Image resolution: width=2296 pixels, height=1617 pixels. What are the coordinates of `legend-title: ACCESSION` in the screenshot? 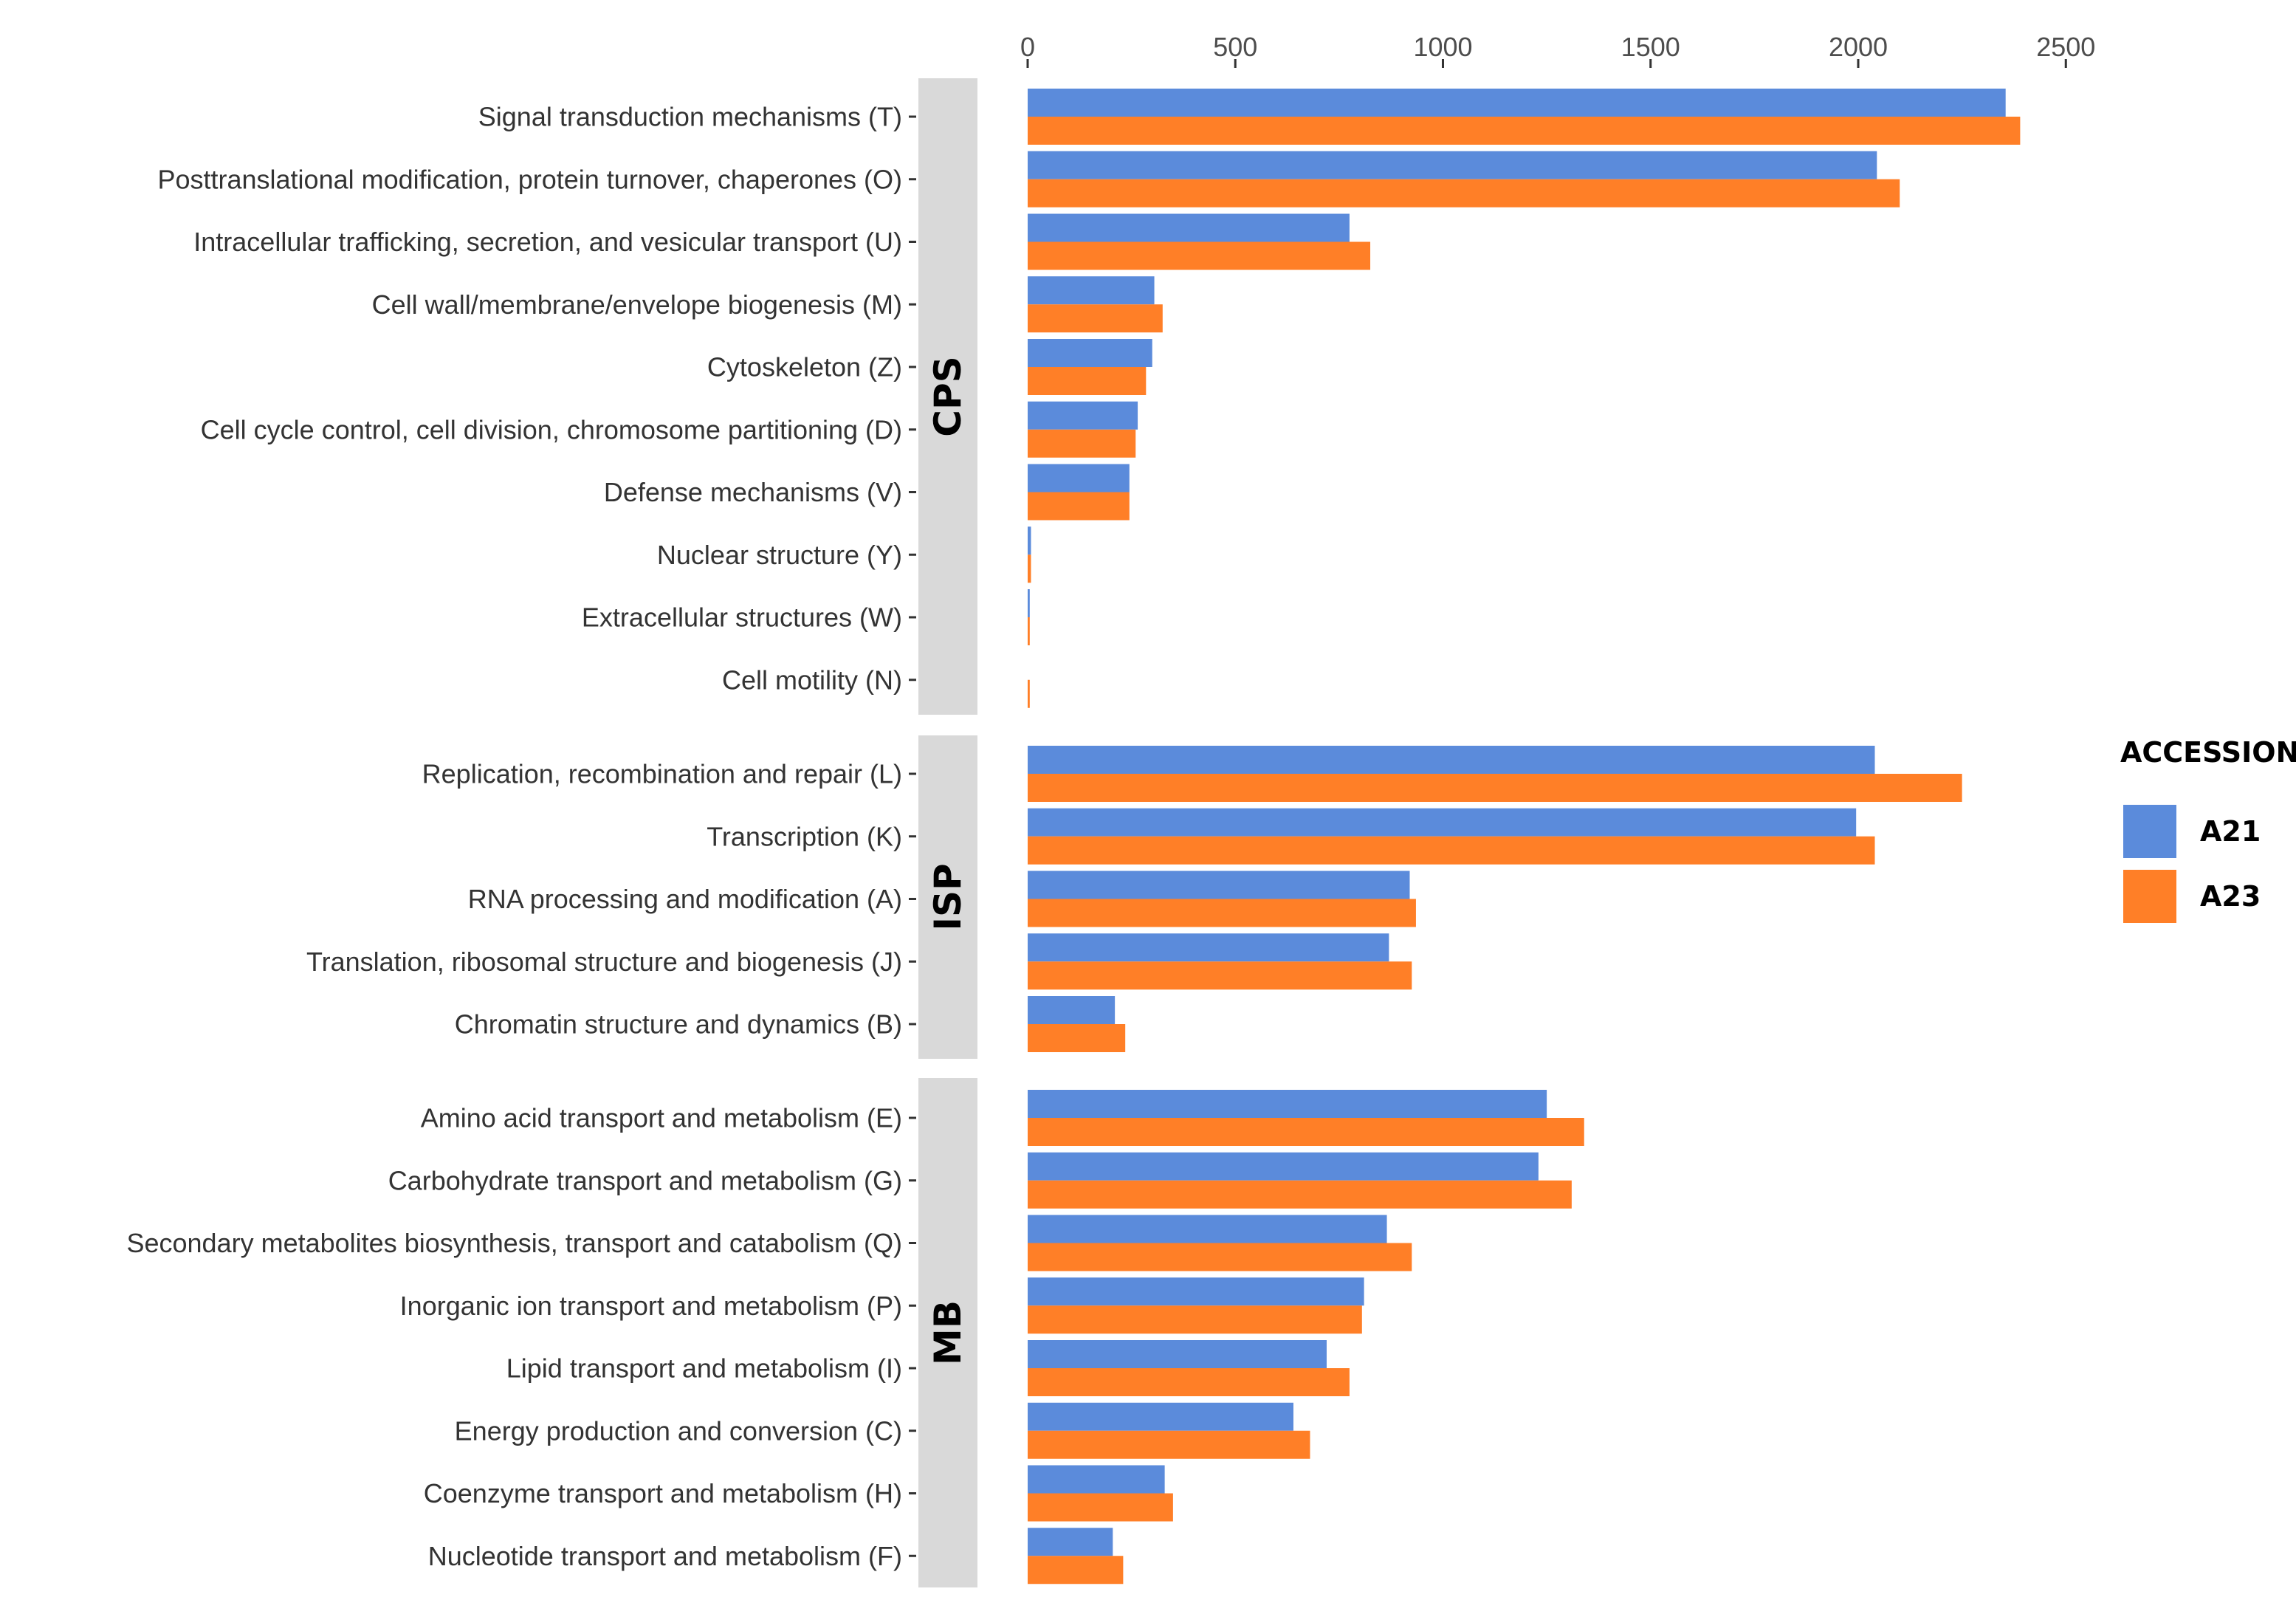 It's located at (2208, 752).